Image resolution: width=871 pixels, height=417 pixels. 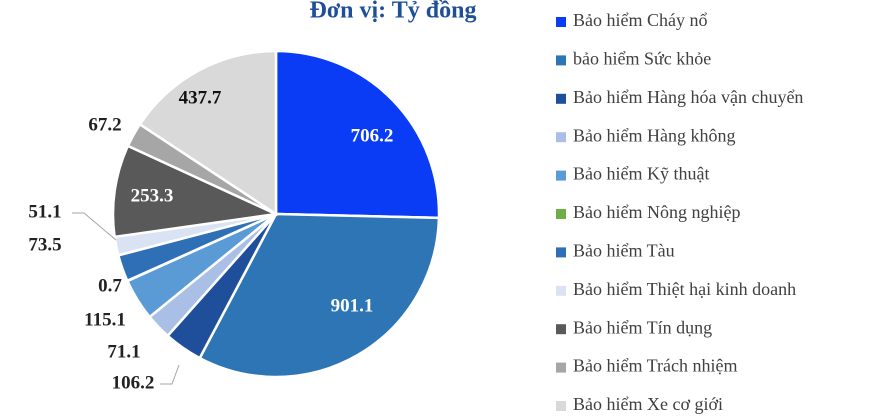 What do you see at coordinates (104, 124) in the screenshot?
I see `data-label: 67.2` at bounding box center [104, 124].